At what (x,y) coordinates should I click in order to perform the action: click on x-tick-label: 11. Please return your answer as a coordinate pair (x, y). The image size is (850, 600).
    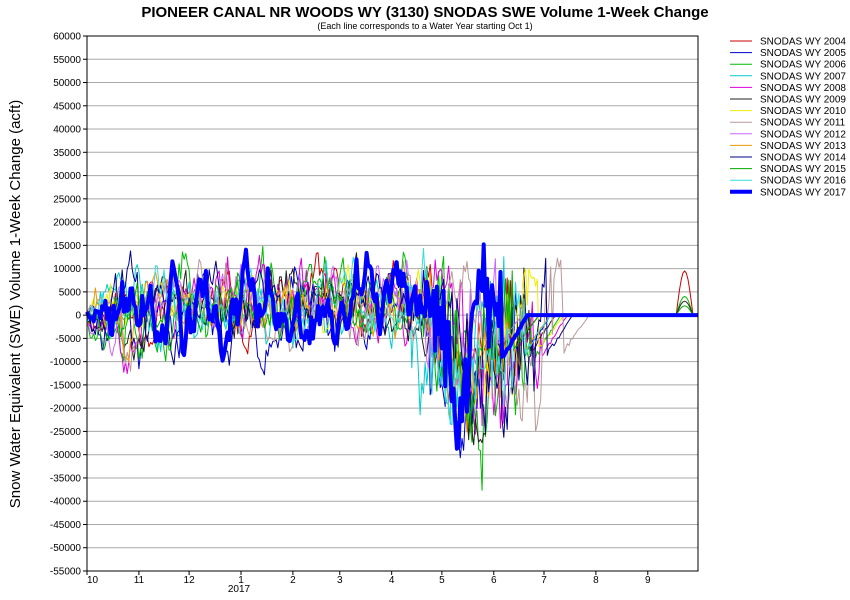
    Looking at the image, I should click on (139, 580).